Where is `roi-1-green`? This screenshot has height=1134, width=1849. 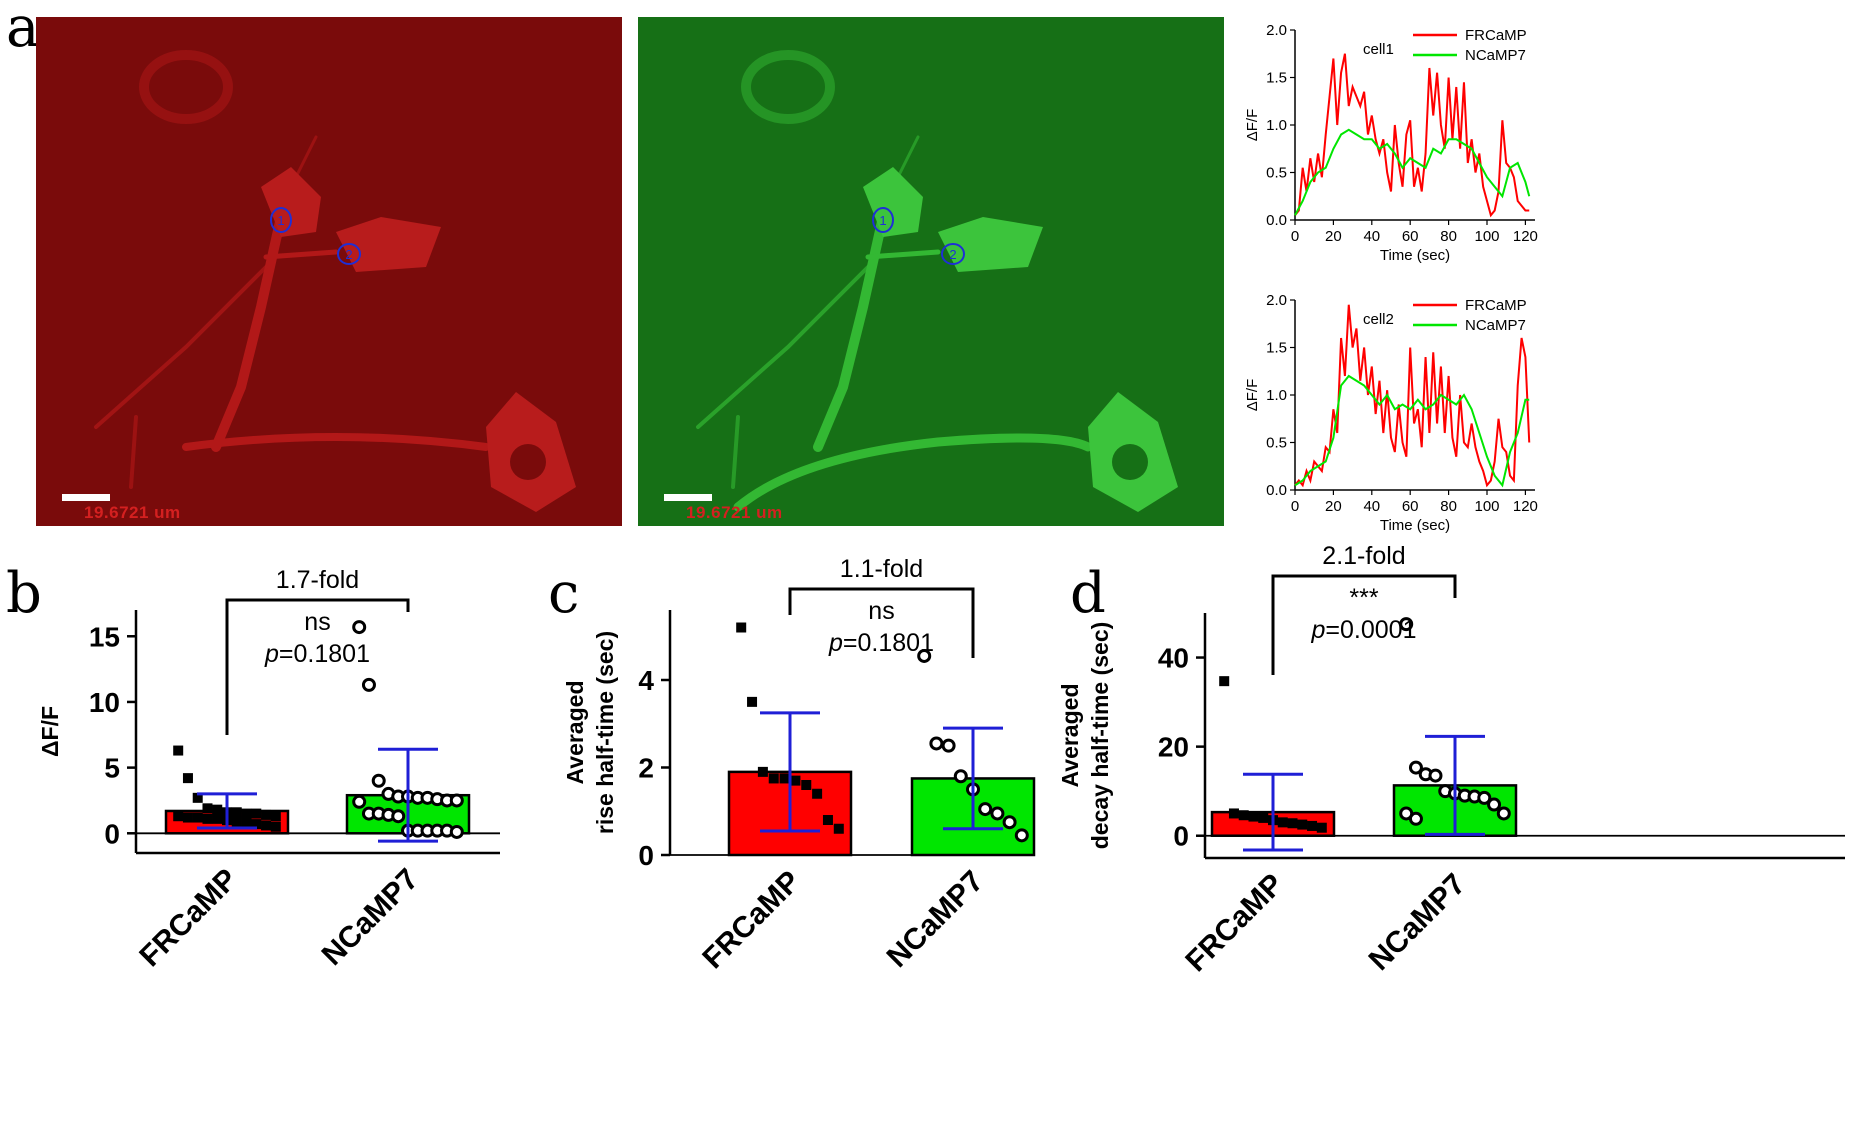 roi-1-green is located at coordinates (883, 220).